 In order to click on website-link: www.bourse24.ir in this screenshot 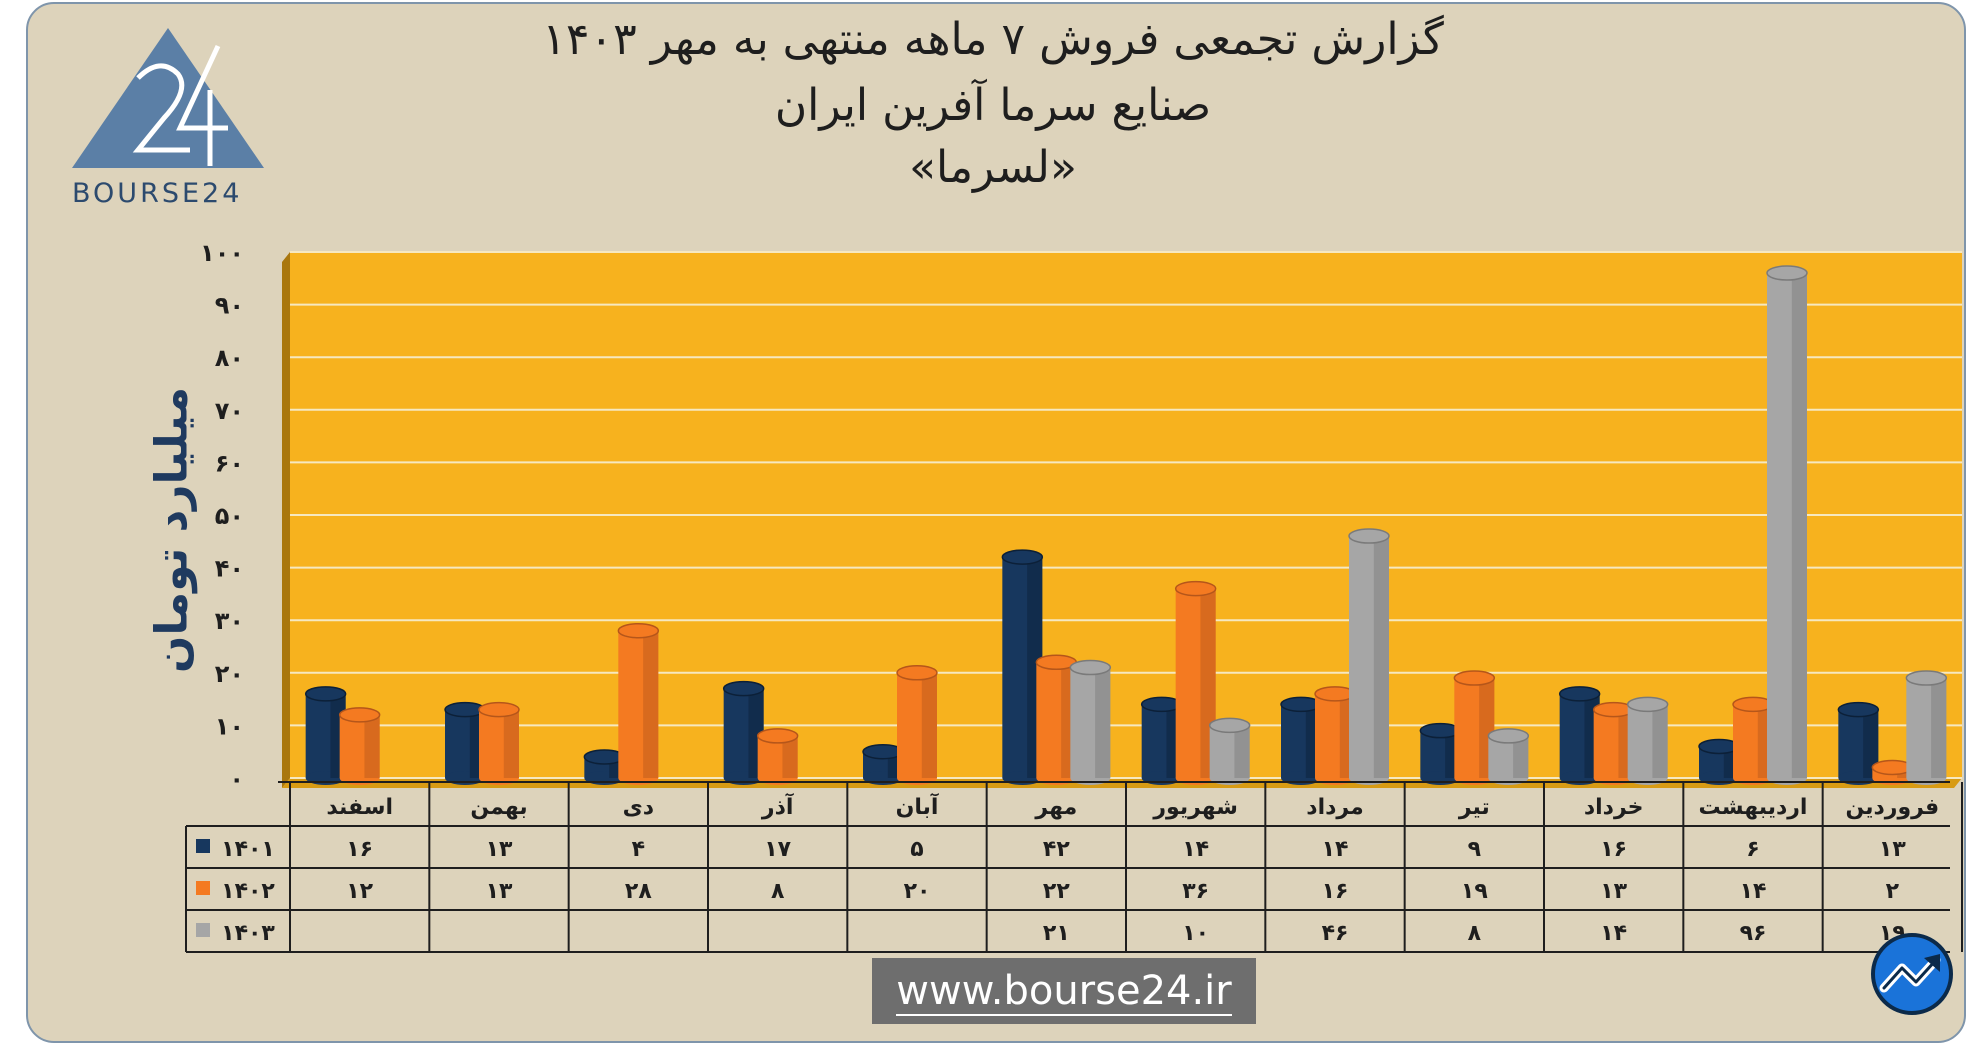, I will do `click(1064, 991)`.